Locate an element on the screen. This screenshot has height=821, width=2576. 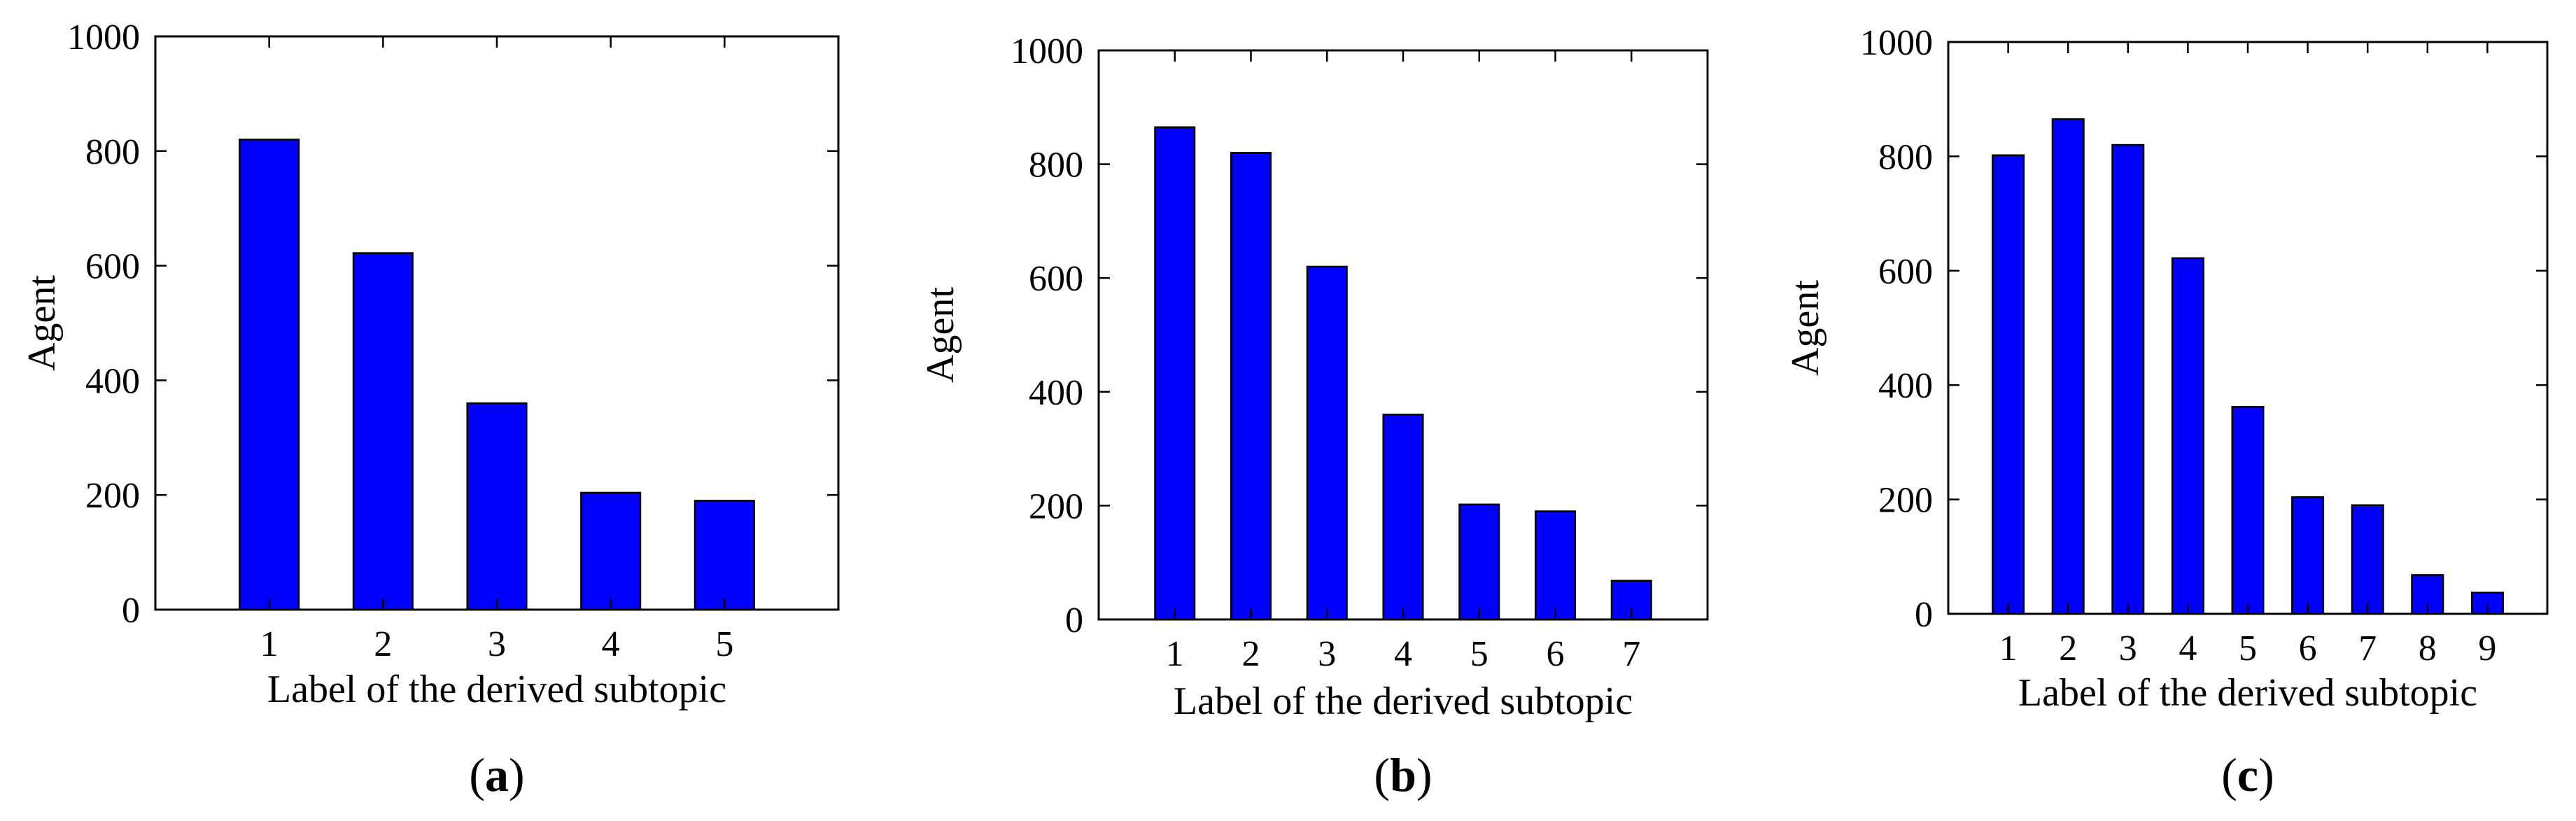
panel-label: (c) is located at coordinates (2247, 774).